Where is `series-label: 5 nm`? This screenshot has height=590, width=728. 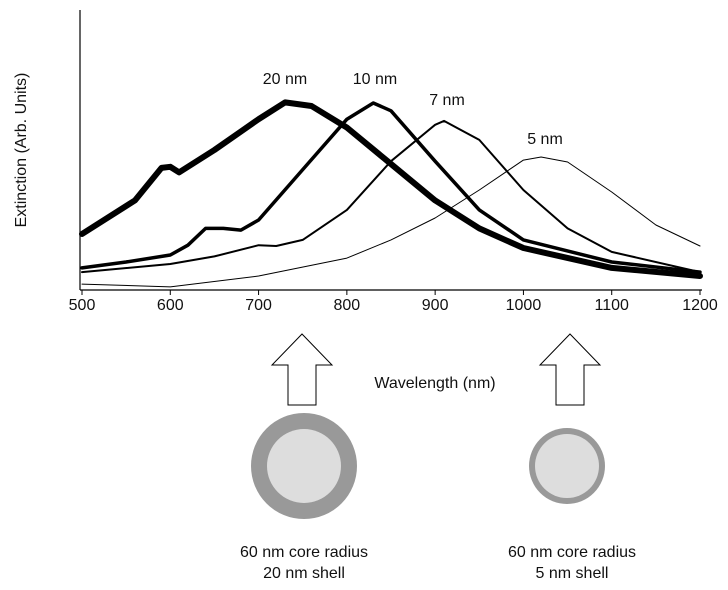 series-label: 5 nm is located at coordinates (545, 139).